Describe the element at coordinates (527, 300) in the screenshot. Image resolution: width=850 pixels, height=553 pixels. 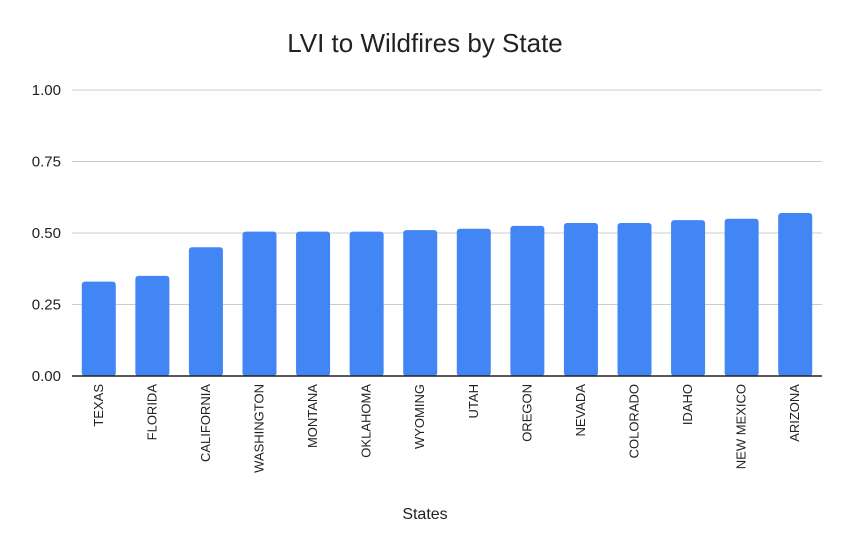
I see `bar-oregon` at that location.